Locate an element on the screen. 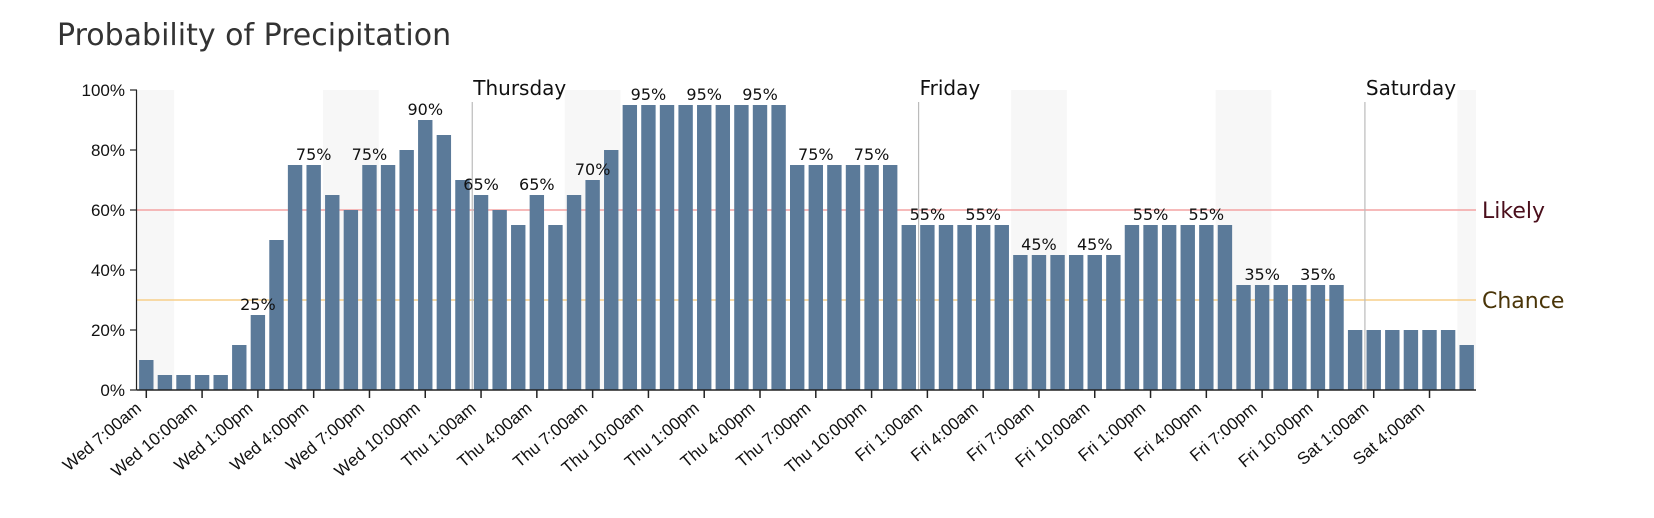 This screenshot has width=1654, height=518. chart-title: Probability of Precipitation is located at coordinates (254, 35).